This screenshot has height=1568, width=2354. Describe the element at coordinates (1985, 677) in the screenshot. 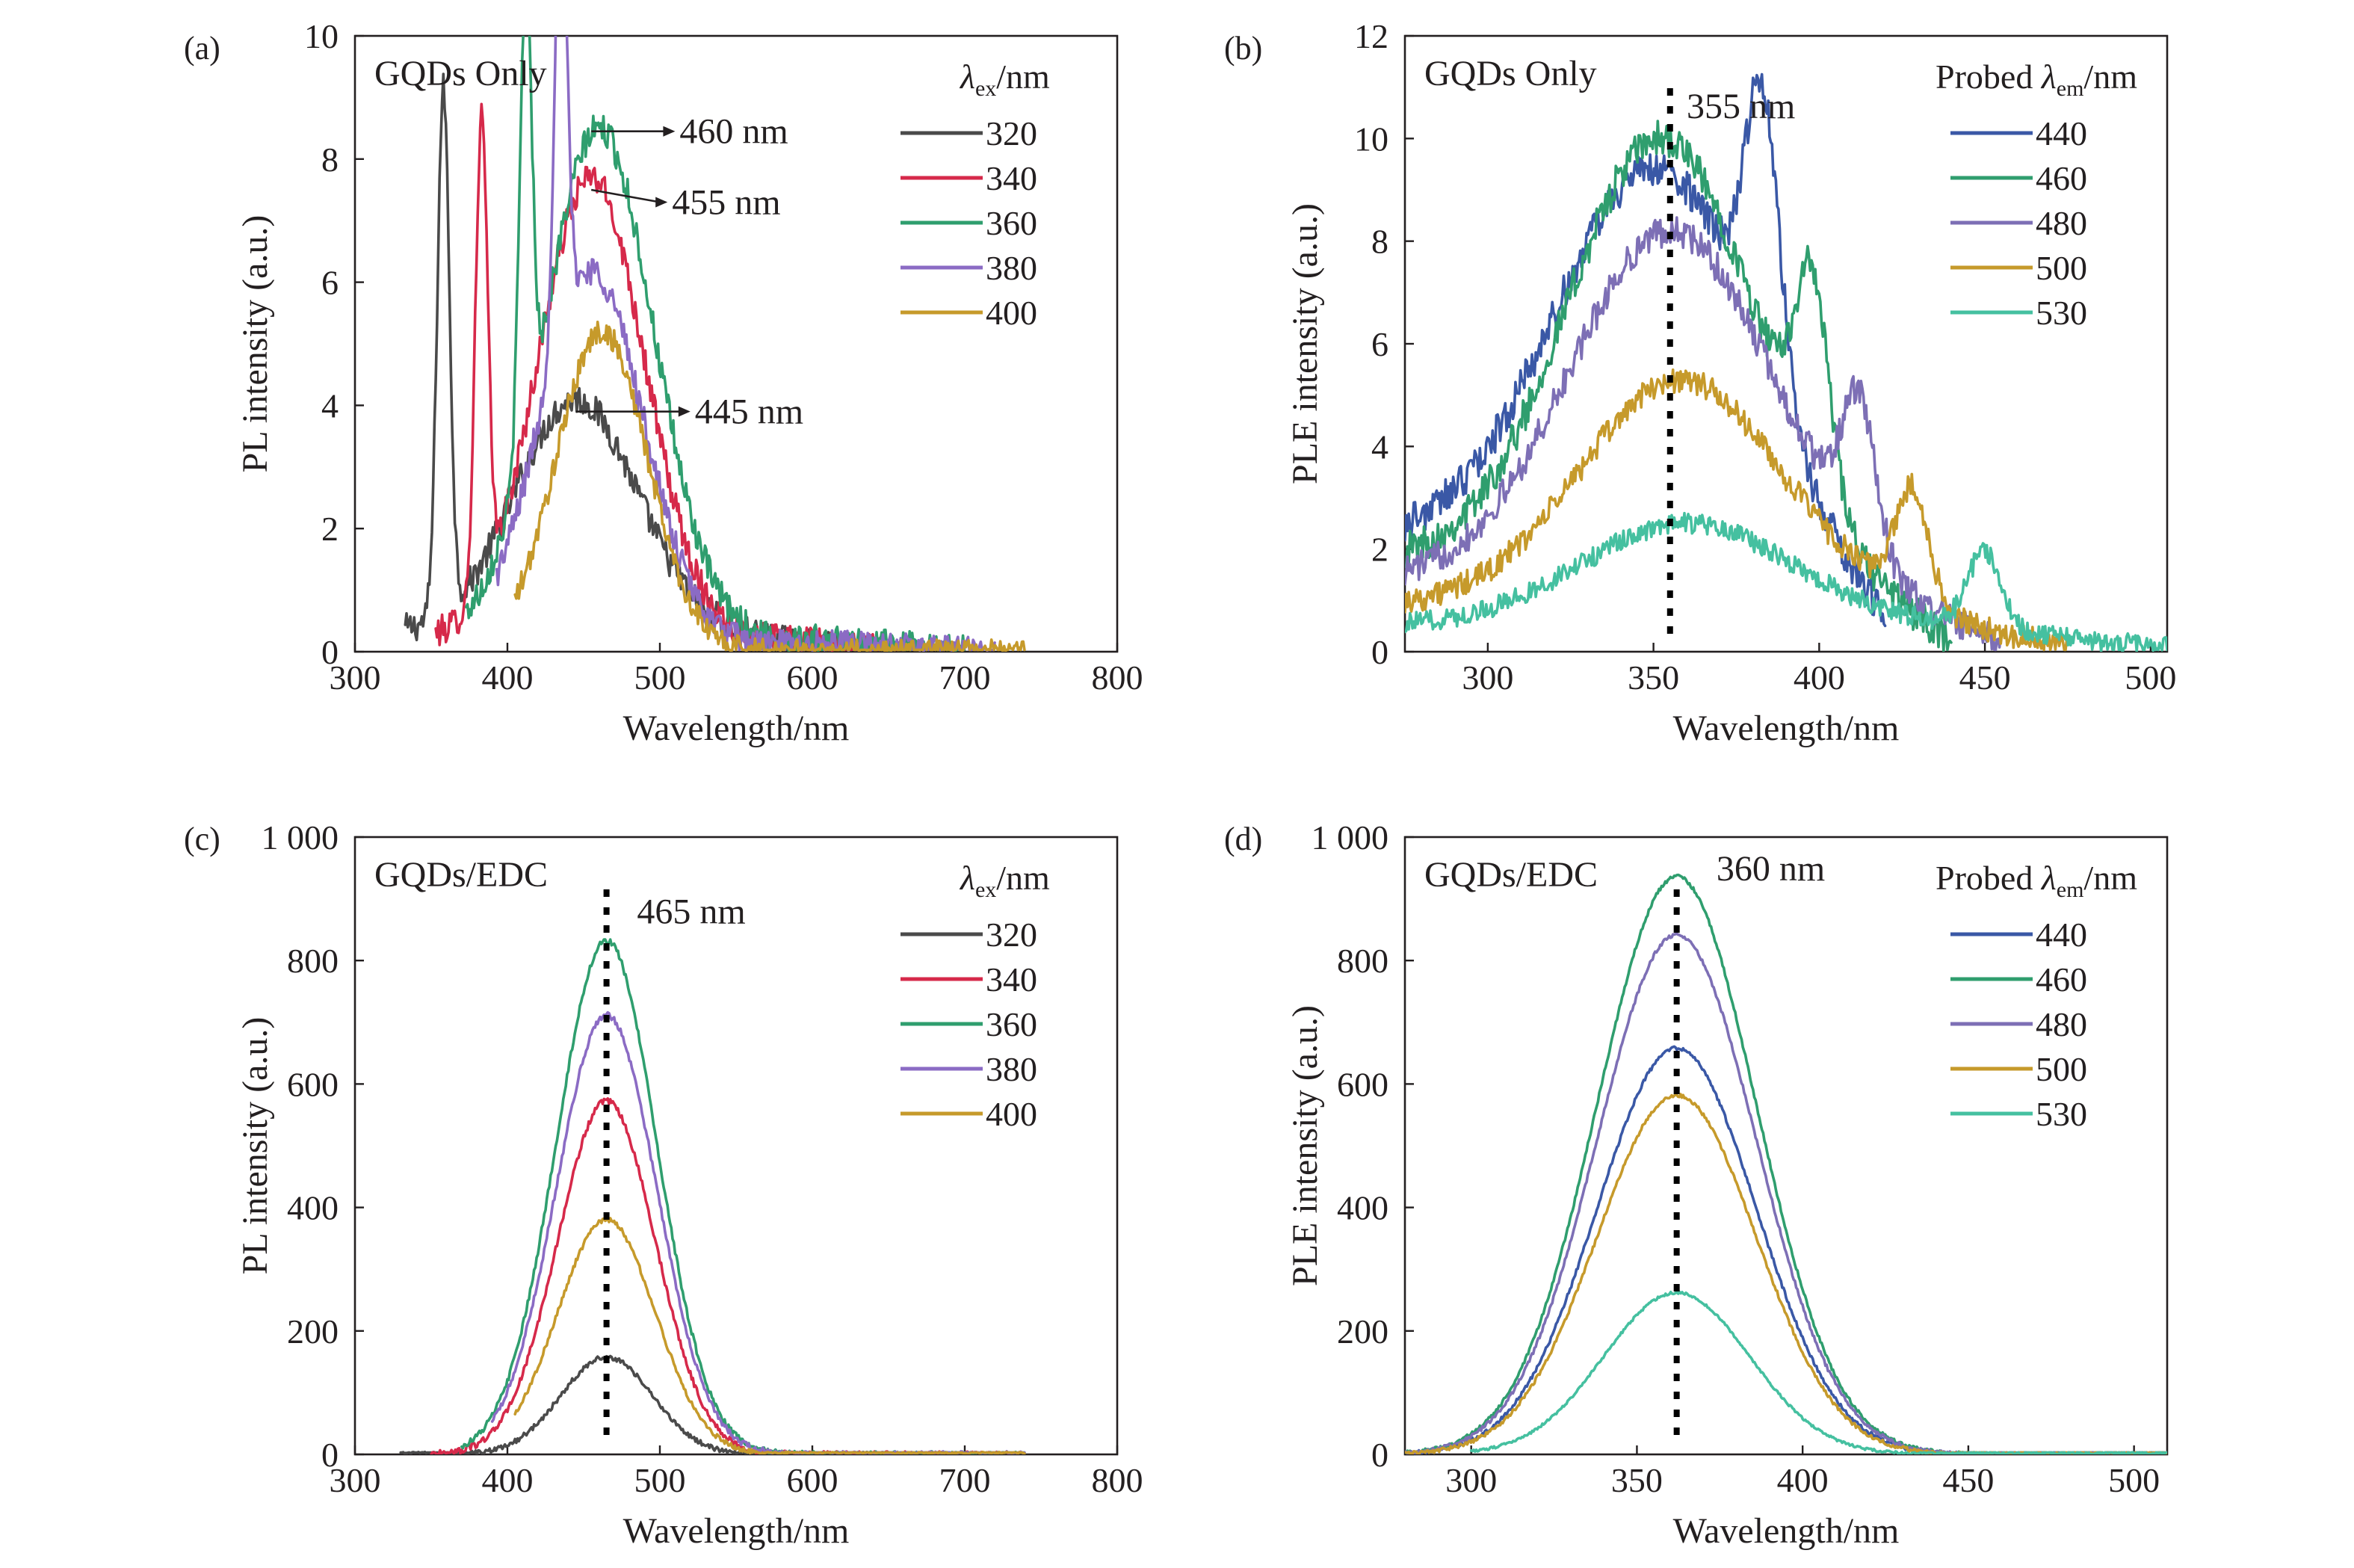

I see `panel-b-x-tick-label: 450` at that location.